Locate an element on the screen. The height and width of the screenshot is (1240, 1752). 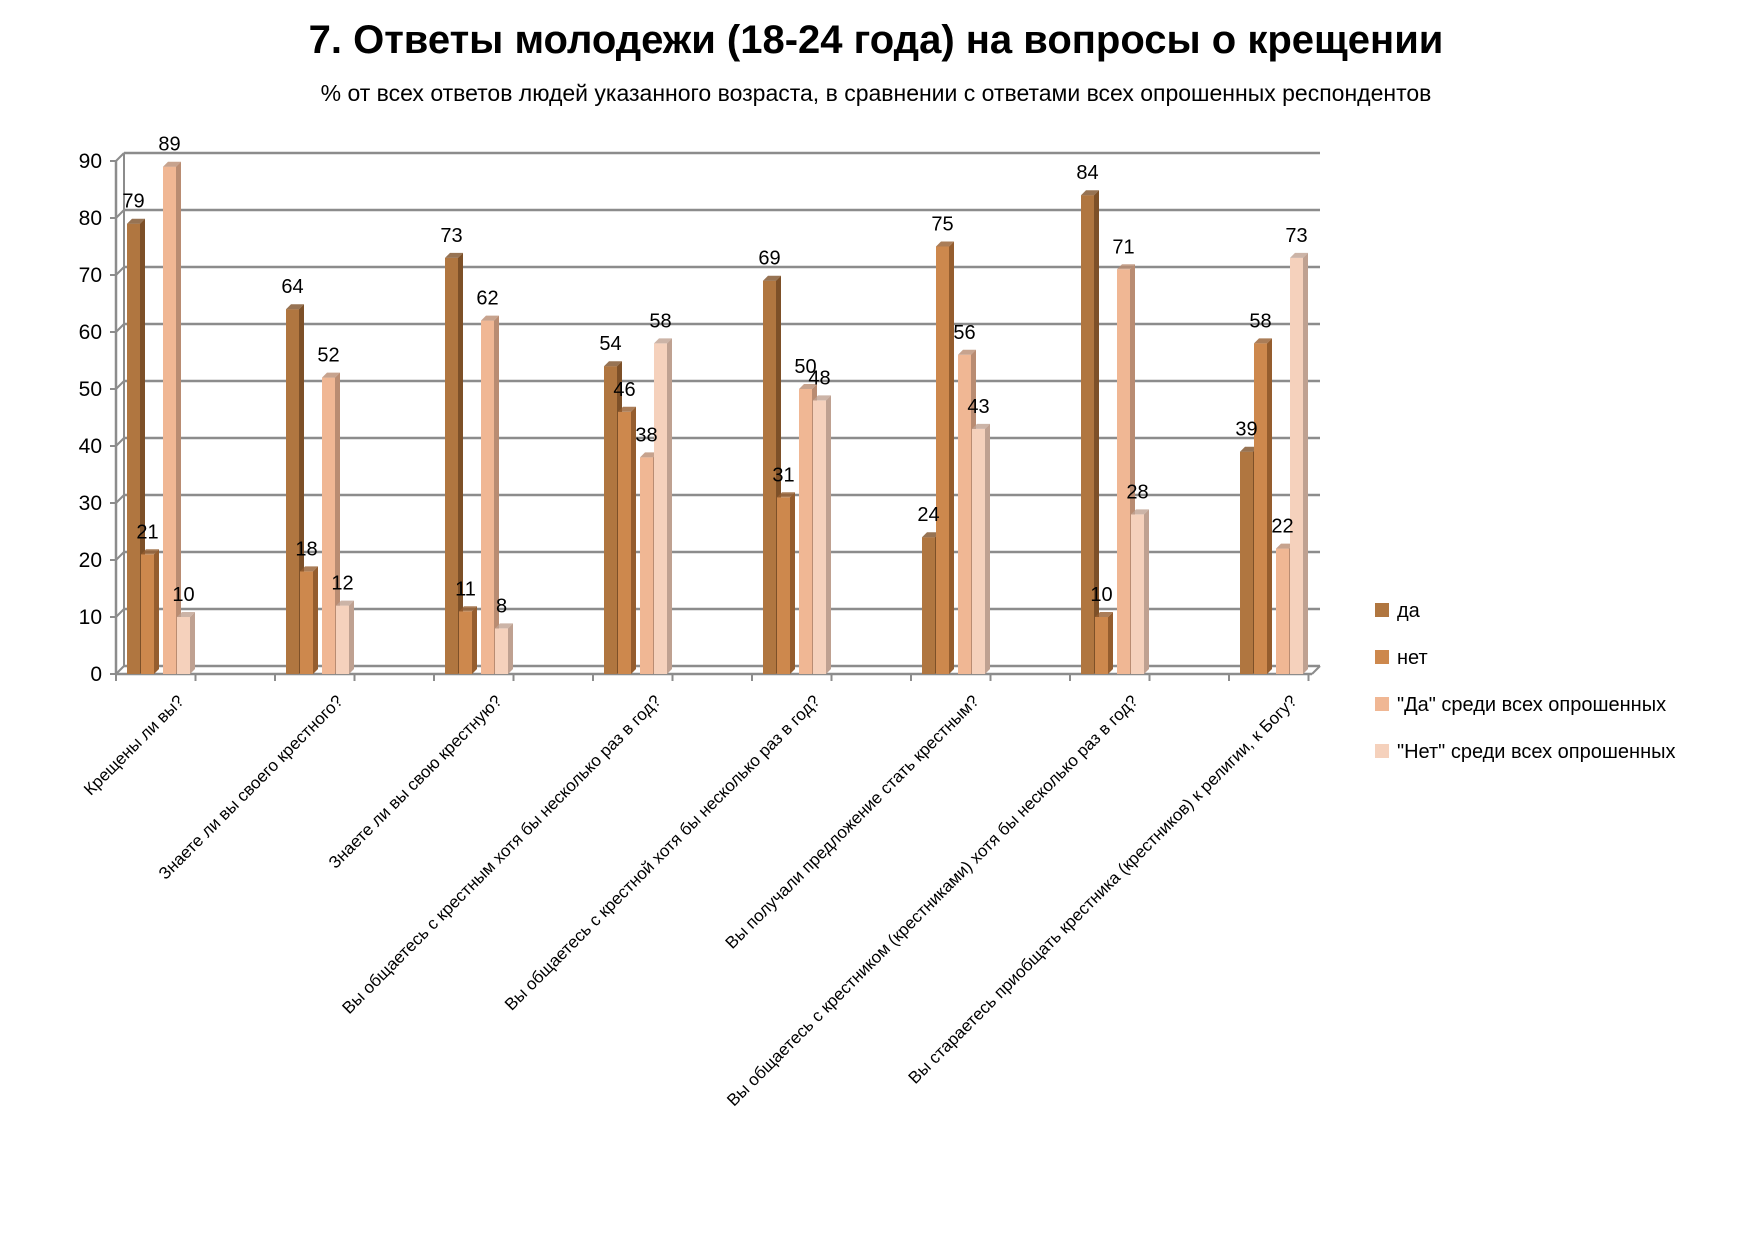
y-tick-label: 20 is located at coordinates (90, 560).